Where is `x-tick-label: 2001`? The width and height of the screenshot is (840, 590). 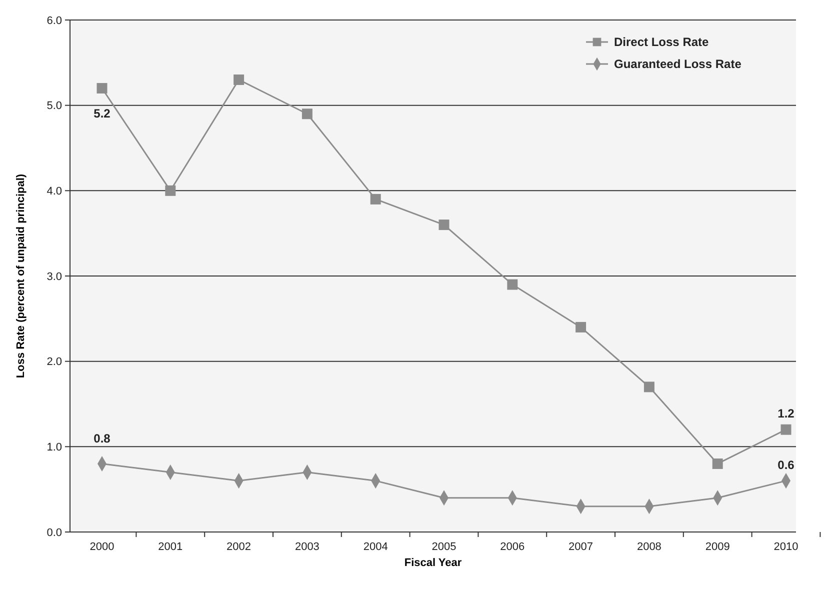 x-tick-label: 2001 is located at coordinates (170, 547).